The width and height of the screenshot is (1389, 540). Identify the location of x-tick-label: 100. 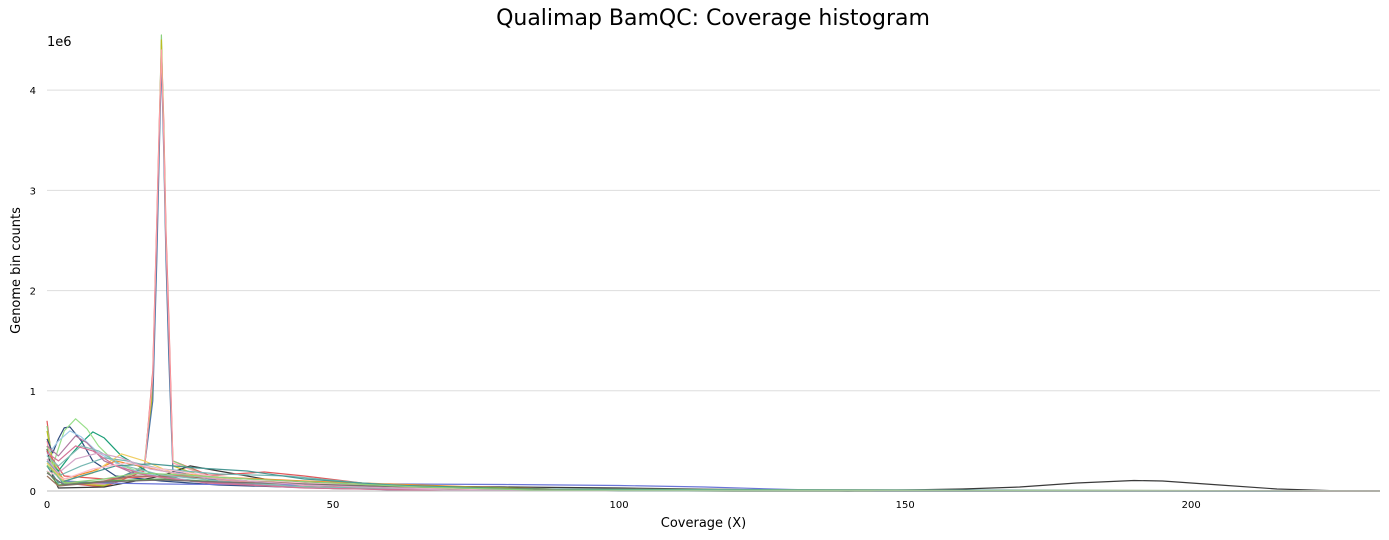
(619, 505).